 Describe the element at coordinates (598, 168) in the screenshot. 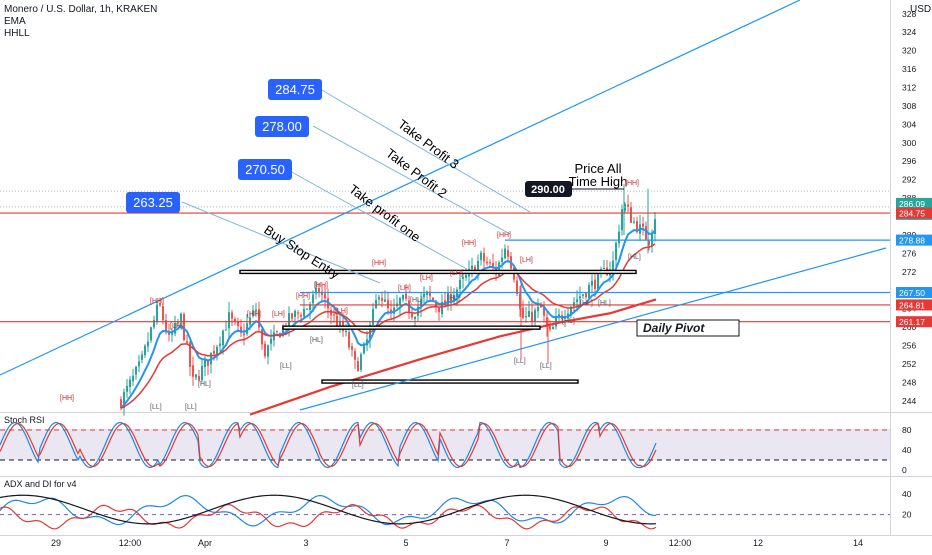

I see `ath-annotation-line1: Price All` at that location.